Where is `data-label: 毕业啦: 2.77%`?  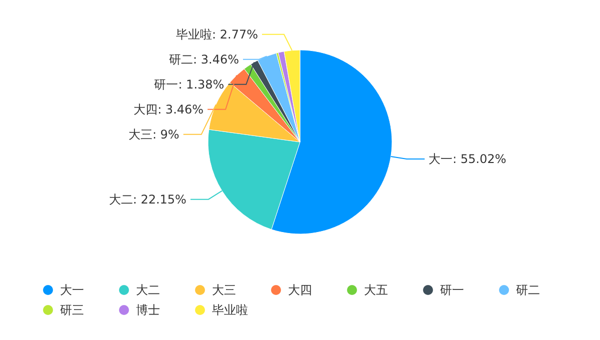
data-label: 毕业啦: 2.77% is located at coordinates (217, 34).